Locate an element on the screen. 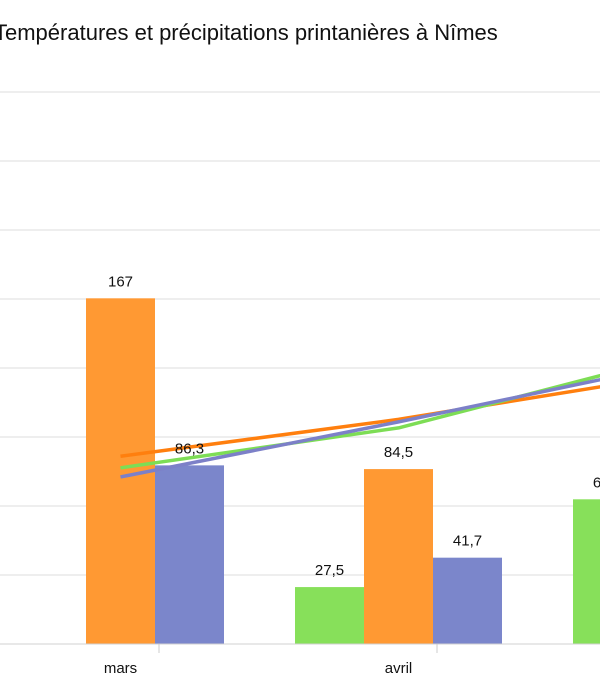 The height and width of the screenshot is (688, 600). data-label: 27,5 is located at coordinates (329, 570).